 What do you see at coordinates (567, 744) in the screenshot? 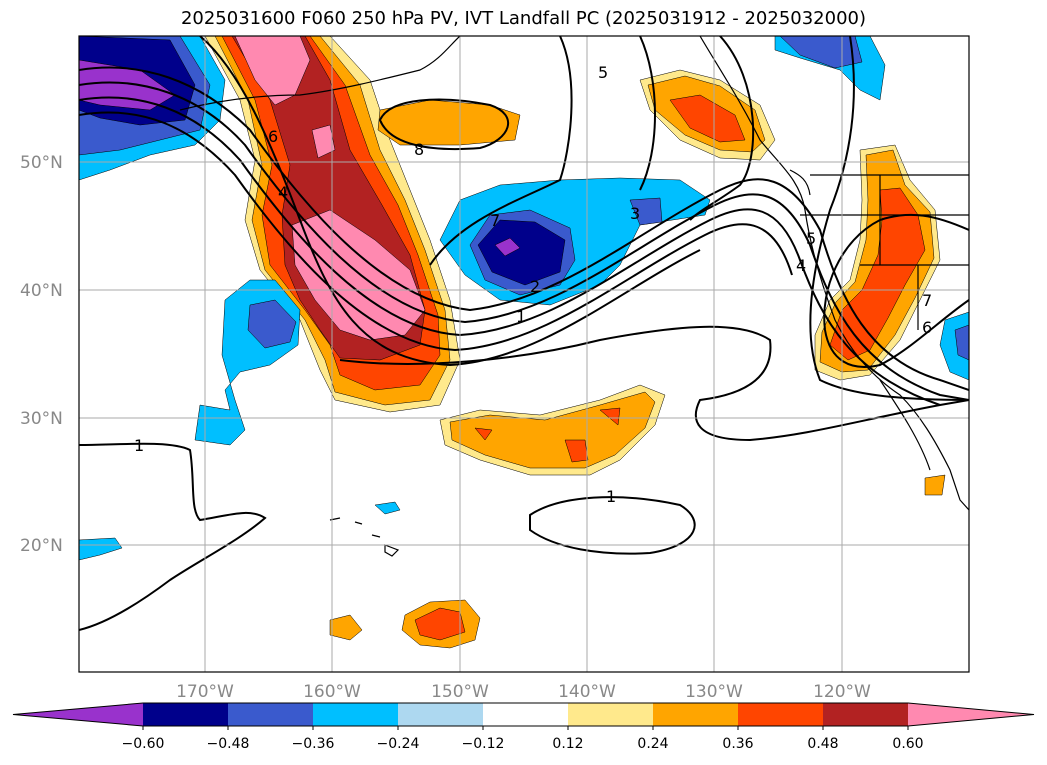
I see `colorbar-tick-label: 0.12` at bounding box center [567, 744].